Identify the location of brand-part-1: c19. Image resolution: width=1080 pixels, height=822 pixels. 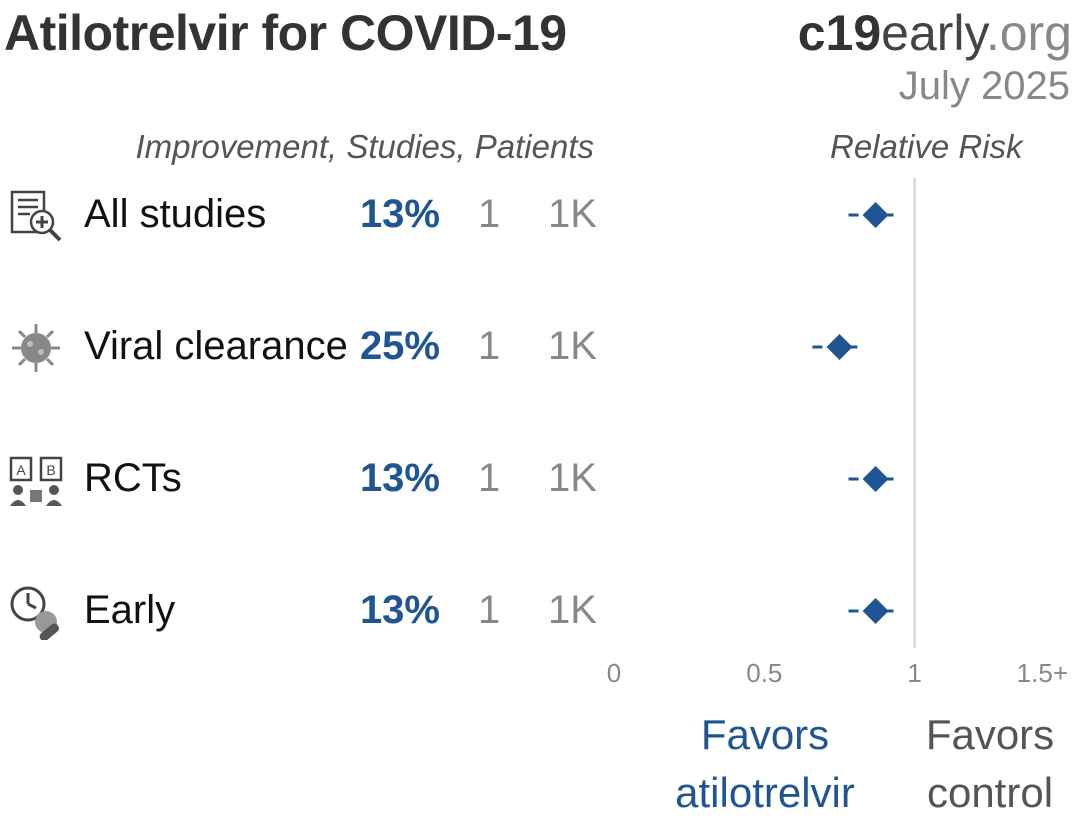
(839, 33).